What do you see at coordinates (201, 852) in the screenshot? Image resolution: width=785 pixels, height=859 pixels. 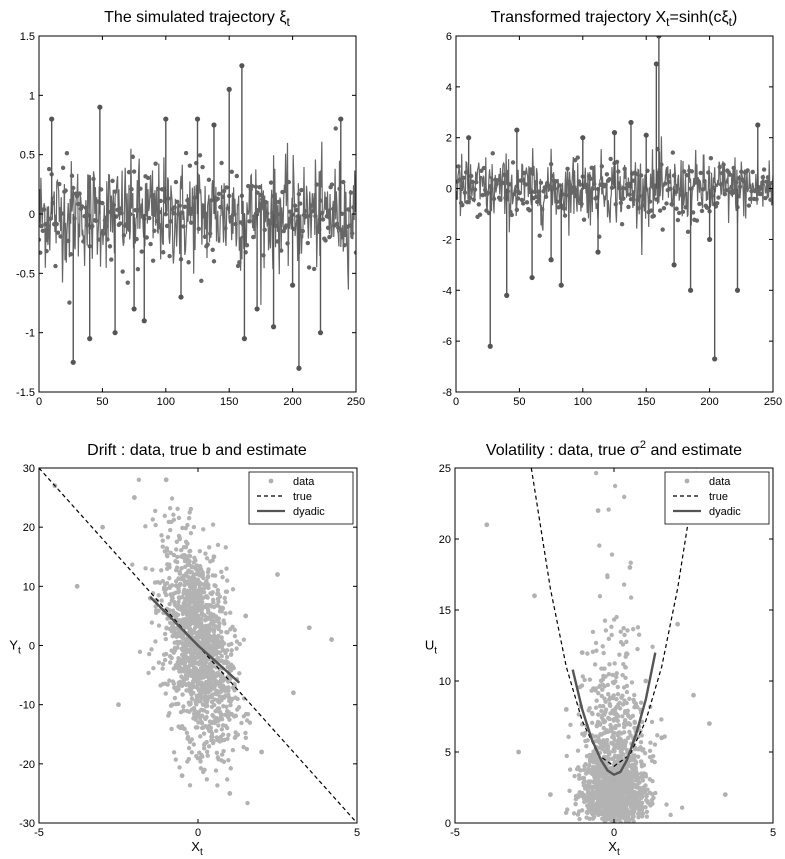 I see `x-axis-label-subscript: t` at bounding box center [201, 852].